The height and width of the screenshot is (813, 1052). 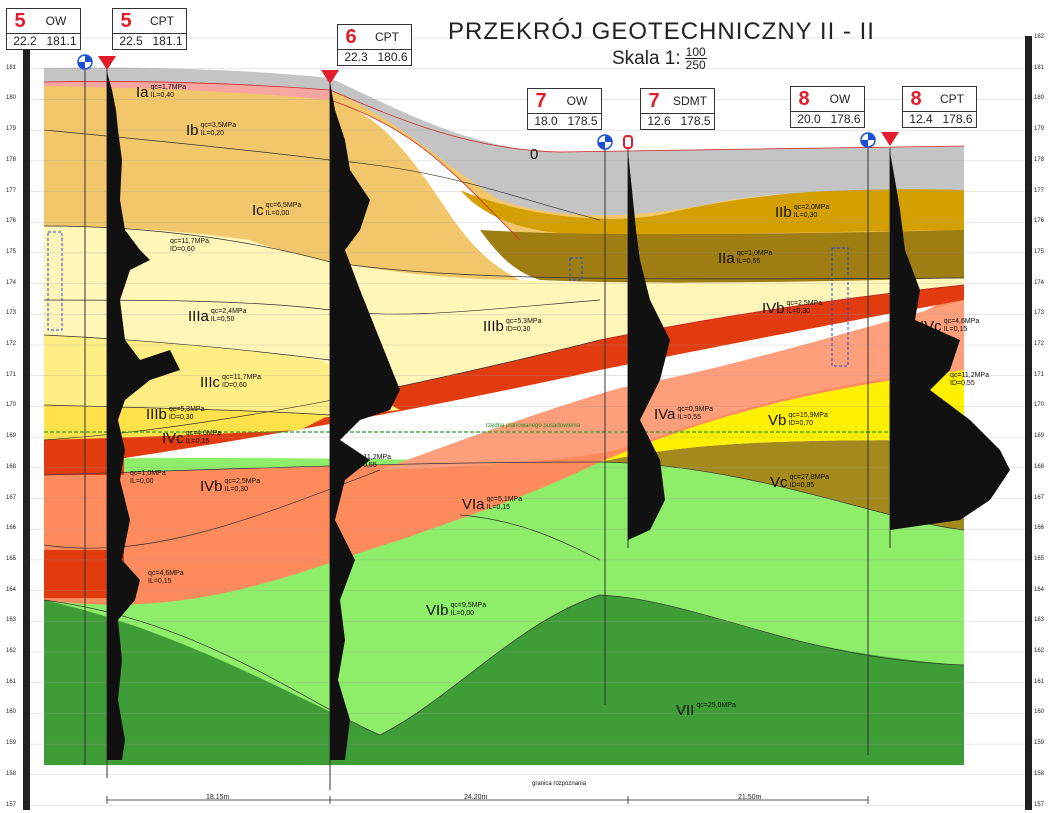 What do you see at coordinates (695, 409) in the screenshot?
I see `layer-param-1: qc=0,9MPa` at bounding box center [695, 409].